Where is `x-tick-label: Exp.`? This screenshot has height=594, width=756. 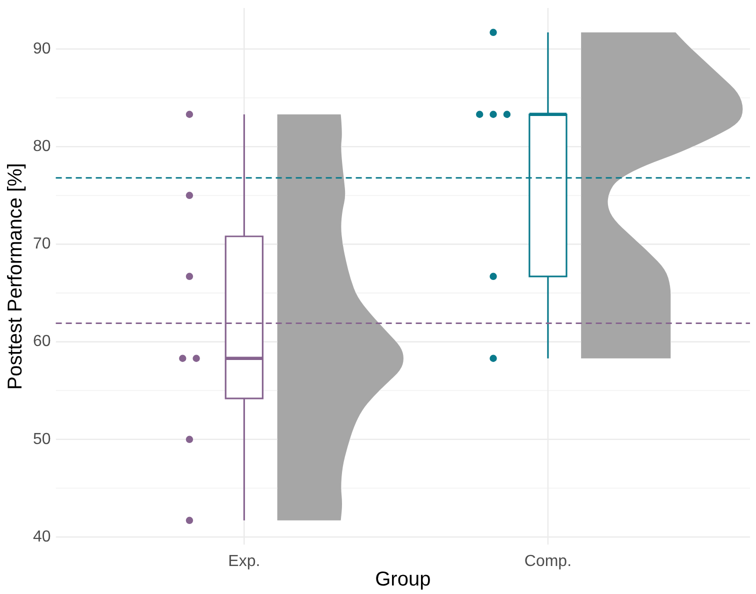
x-tick-label: Exp. is located at coordinates (244, 561).